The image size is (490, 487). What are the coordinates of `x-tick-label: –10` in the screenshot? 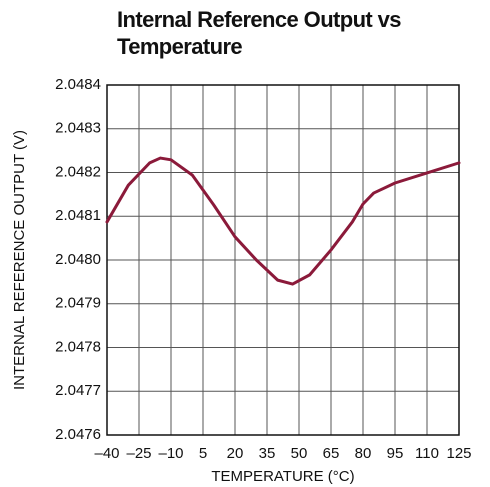 It's located at (170, 453).